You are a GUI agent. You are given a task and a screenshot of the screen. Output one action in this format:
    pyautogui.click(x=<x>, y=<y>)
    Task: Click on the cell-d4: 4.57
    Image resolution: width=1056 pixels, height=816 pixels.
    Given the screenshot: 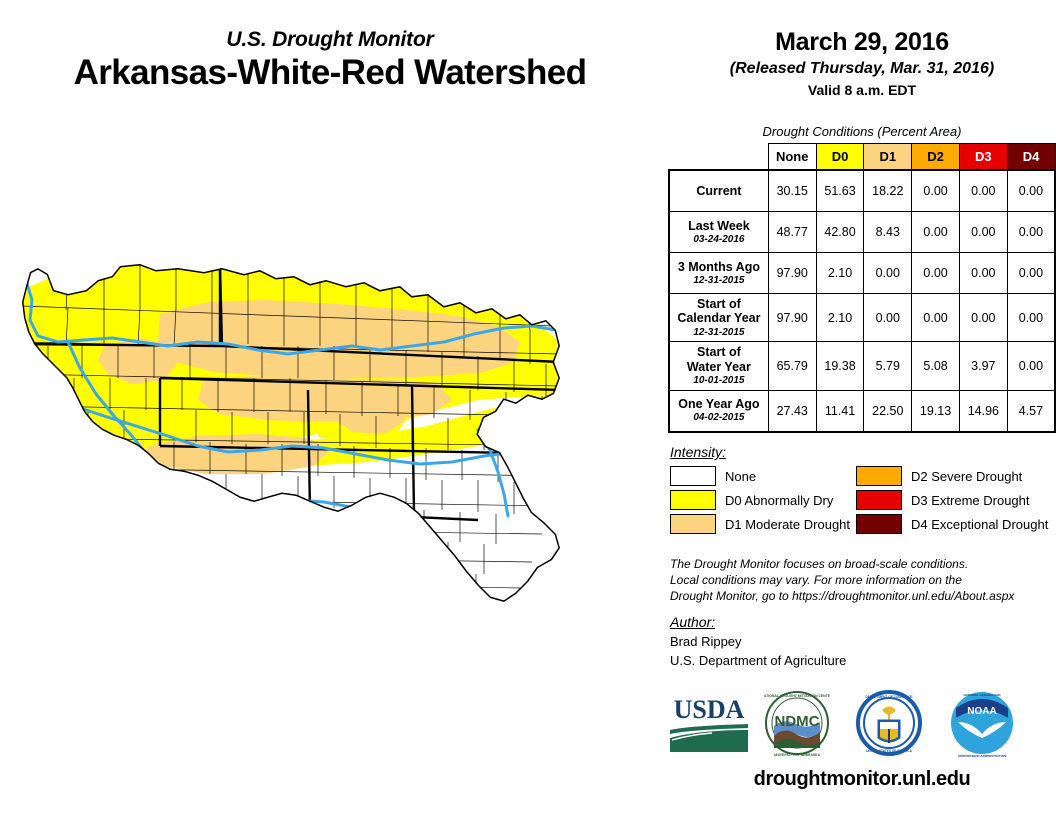 What is the action you would take?
    pyautogui.click(x=1031, y=411)
    